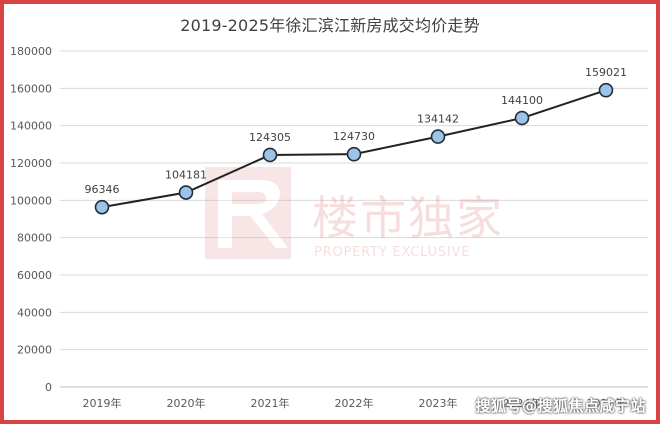 The width and height of the screenshot is (660, 424). Describe the element at coordinates (408, 218) in the screenshot. I see `watermark-cn: 楼市独家` at that location.